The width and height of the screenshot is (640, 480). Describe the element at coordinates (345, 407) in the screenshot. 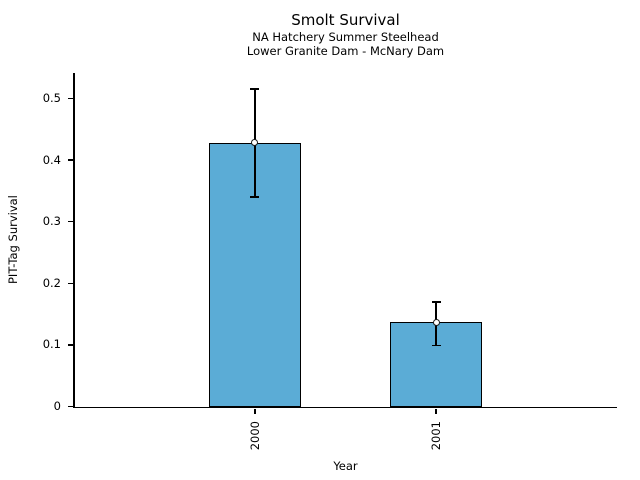

I see `x-axis-spine` at that location.